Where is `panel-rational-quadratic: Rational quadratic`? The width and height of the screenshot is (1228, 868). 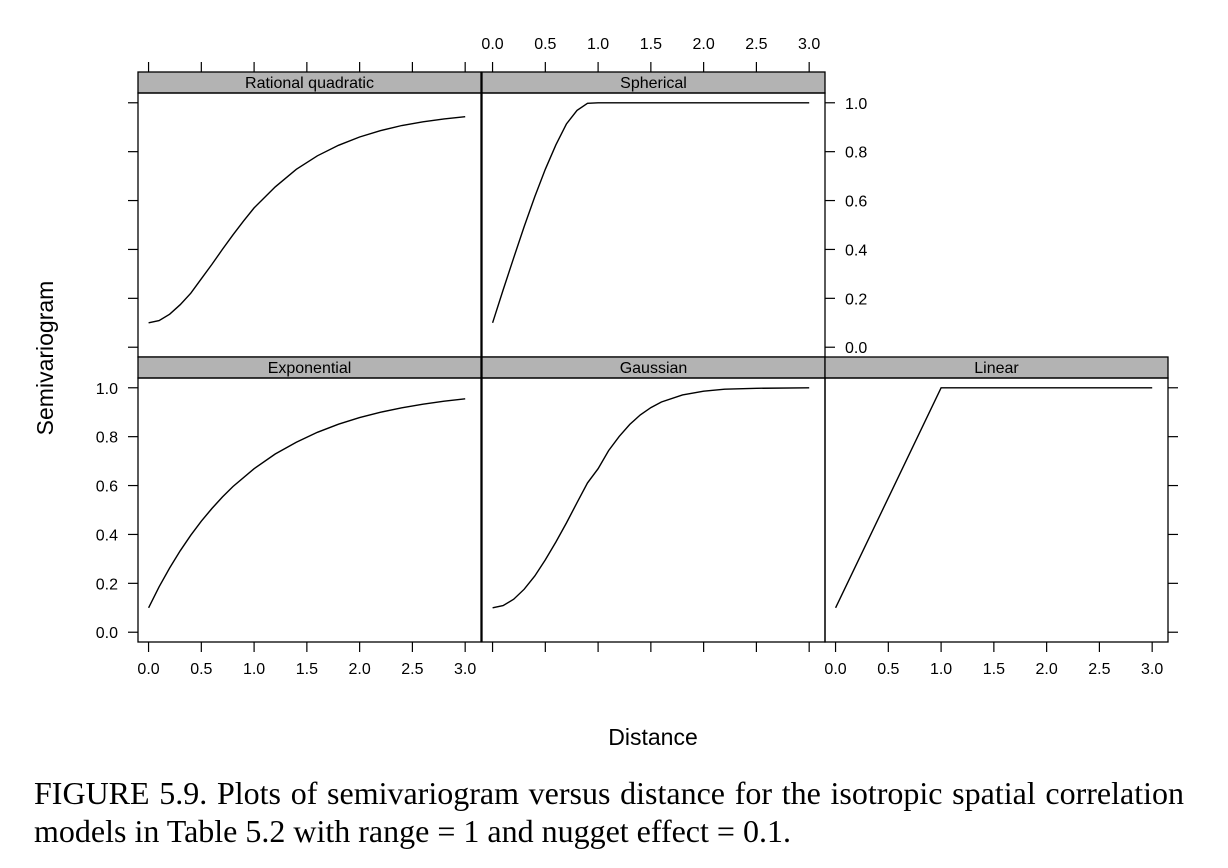
panel-rational-quadratic: Rational quadratic is located at coordinates (305, 210).